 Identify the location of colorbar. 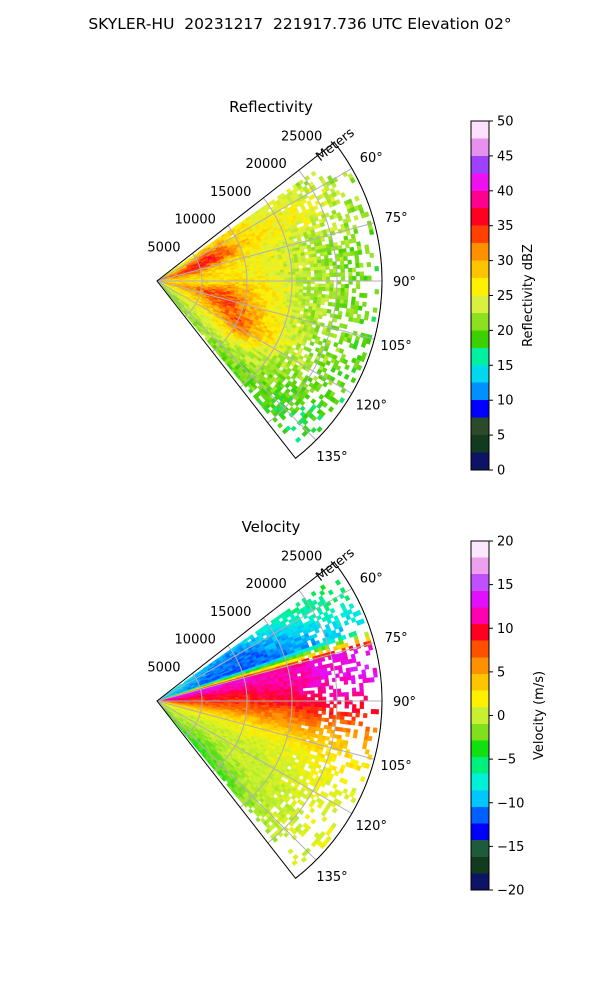
(480, 295).